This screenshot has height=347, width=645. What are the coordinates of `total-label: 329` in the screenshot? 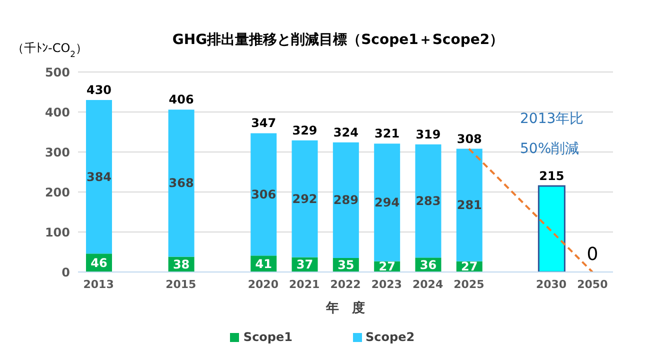 It's located at (305, 130).